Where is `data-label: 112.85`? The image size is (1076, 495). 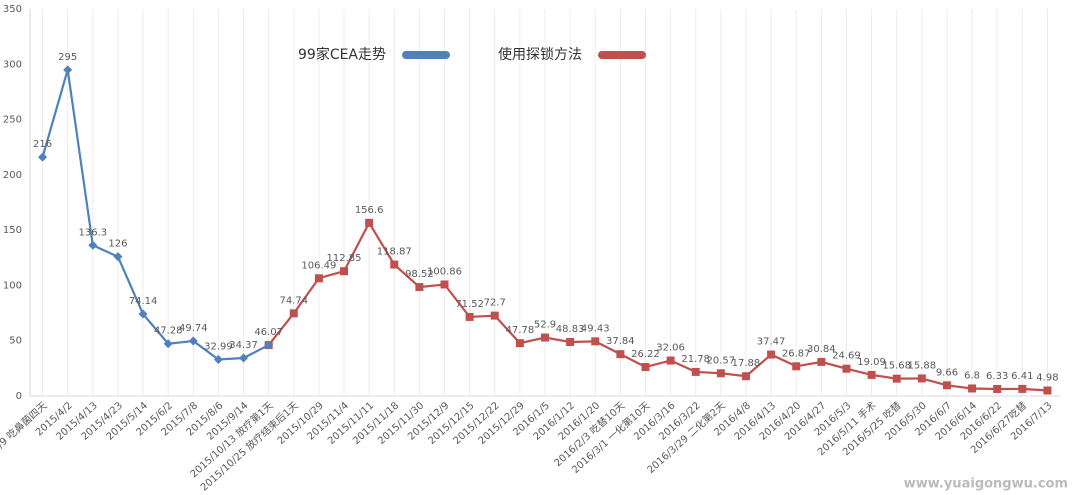 data-label: 112.85 is located at coordinates (344, 258).